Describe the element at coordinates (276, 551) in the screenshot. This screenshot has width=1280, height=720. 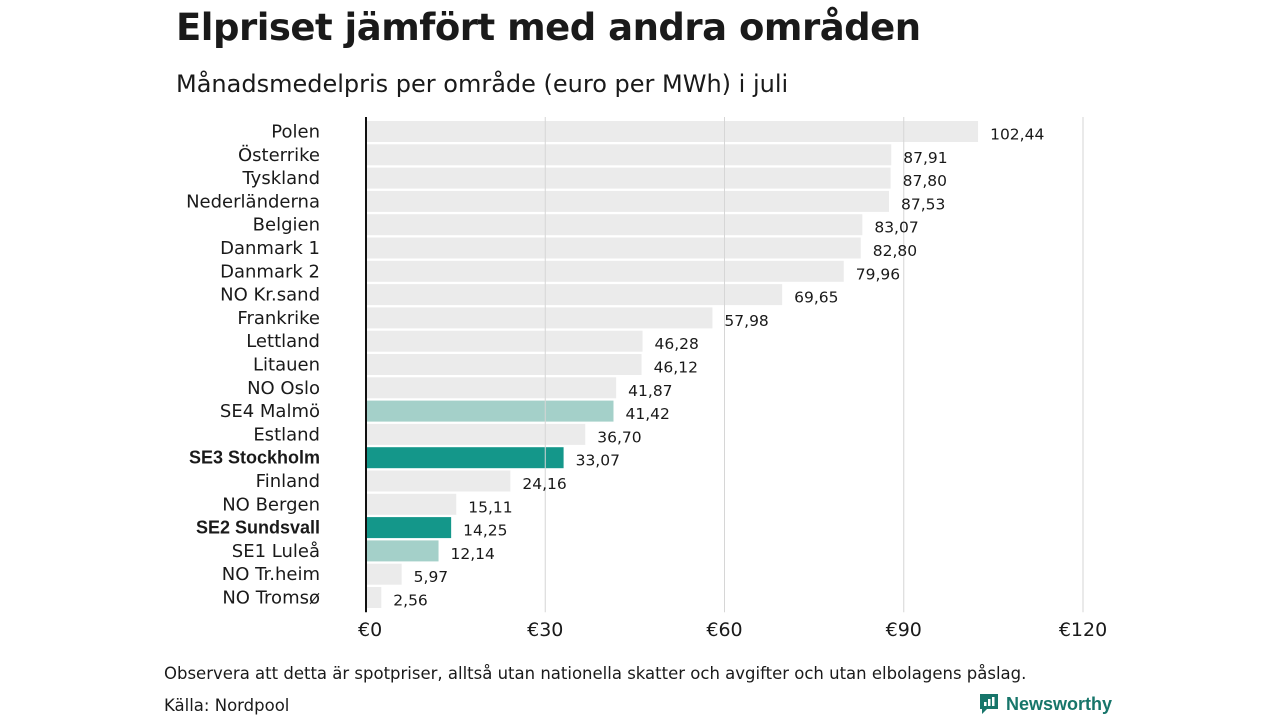
I see `category-label: SE1 Luleå` at that location.